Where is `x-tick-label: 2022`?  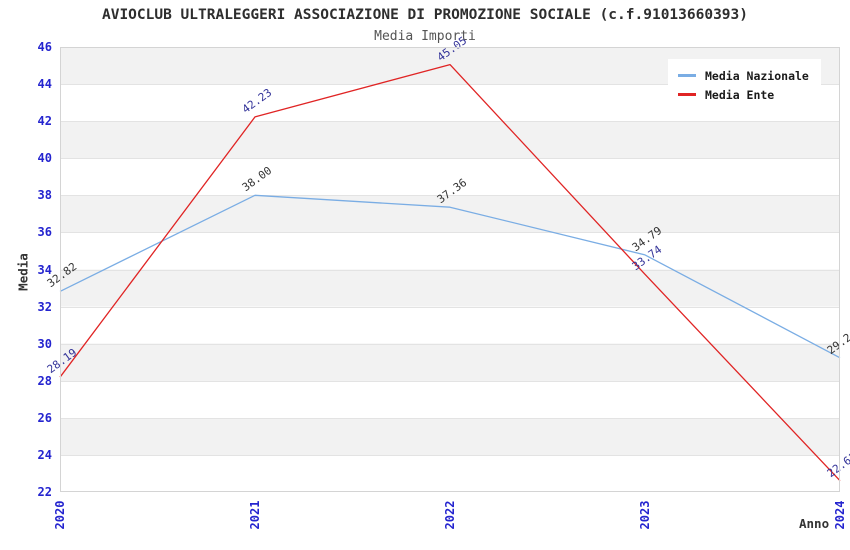 x-tick-label: 2022 is located at coordinates (450, 515).